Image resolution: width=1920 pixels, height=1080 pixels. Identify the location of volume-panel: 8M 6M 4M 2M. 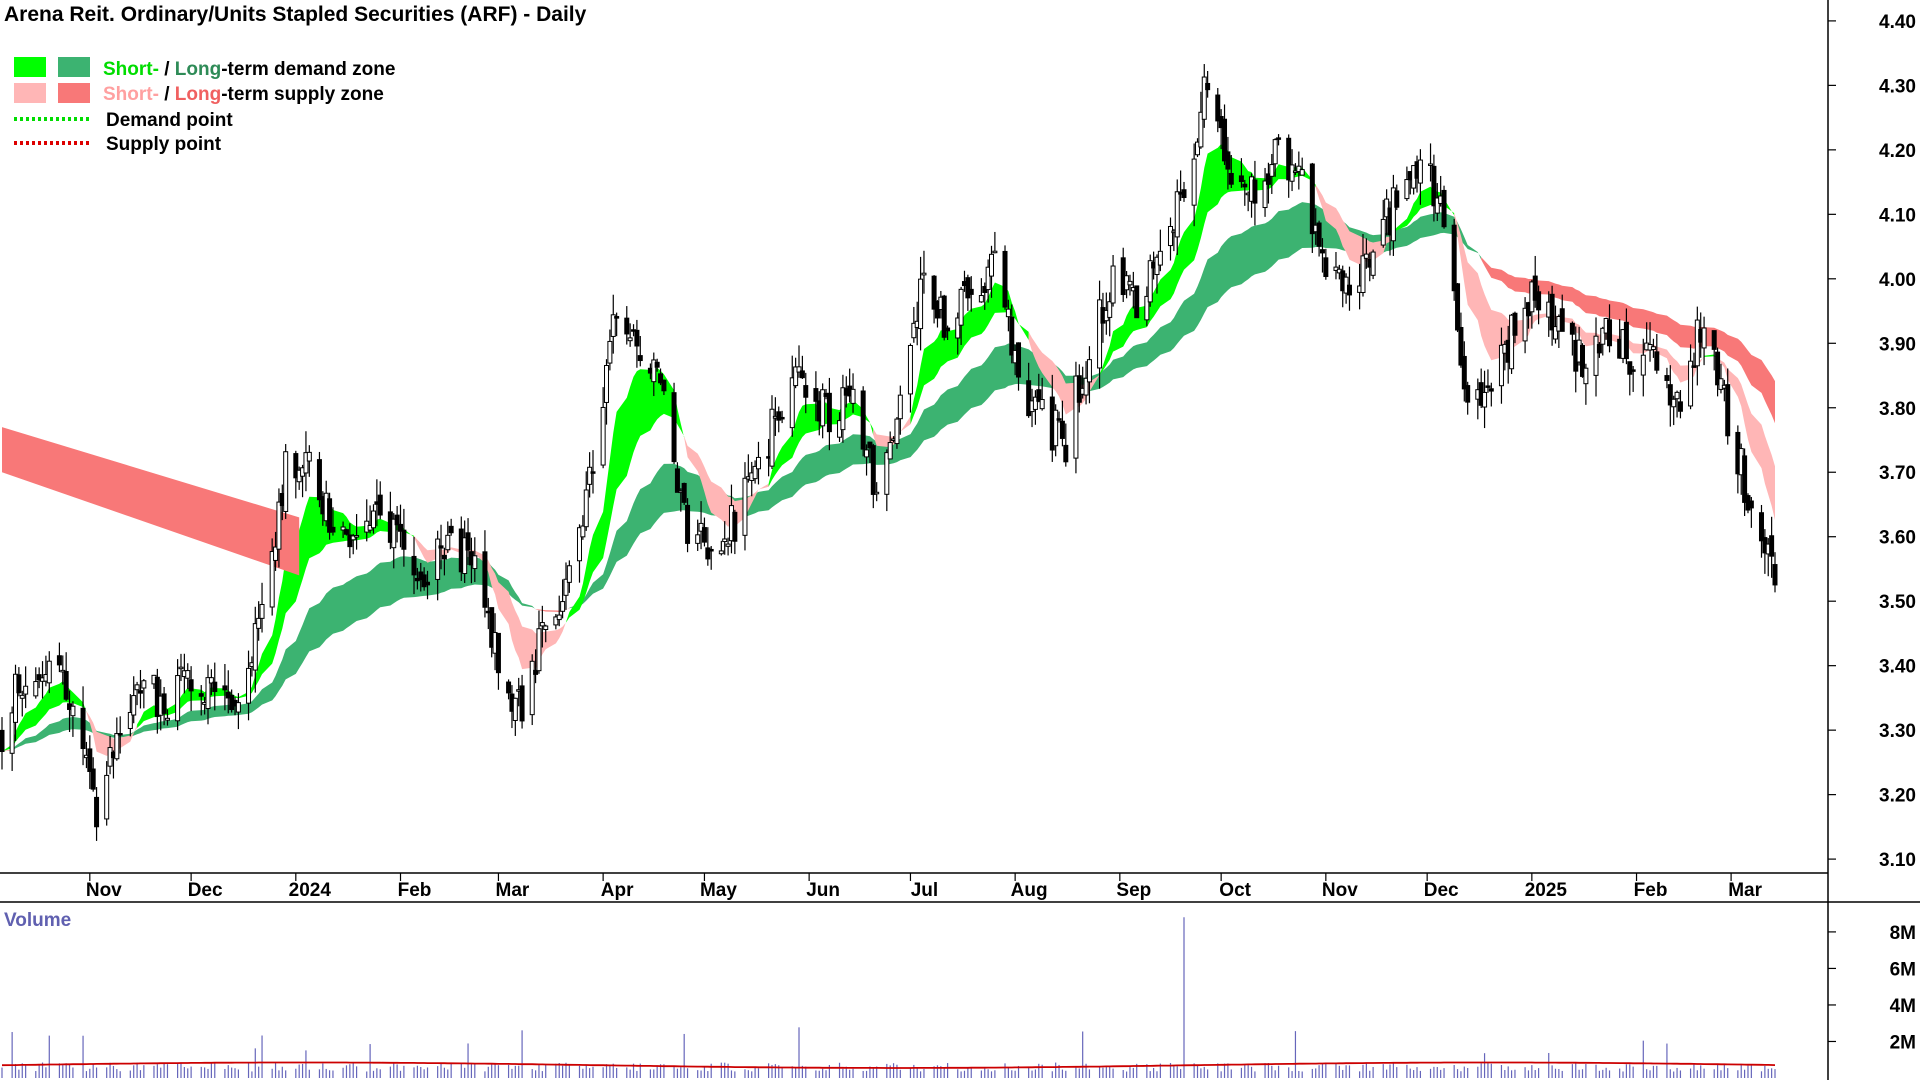
(958, 997).